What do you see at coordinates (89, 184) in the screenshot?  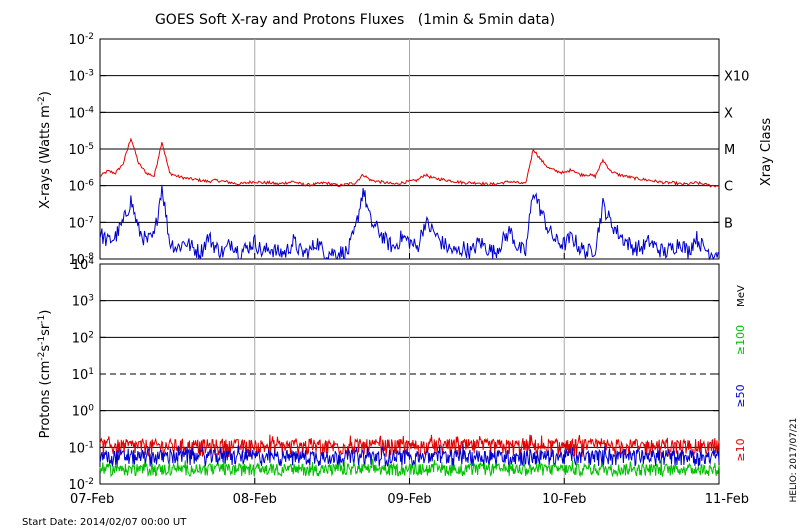 I see `xray-y-tick-exp: -6` at bounding box center [89, 184].